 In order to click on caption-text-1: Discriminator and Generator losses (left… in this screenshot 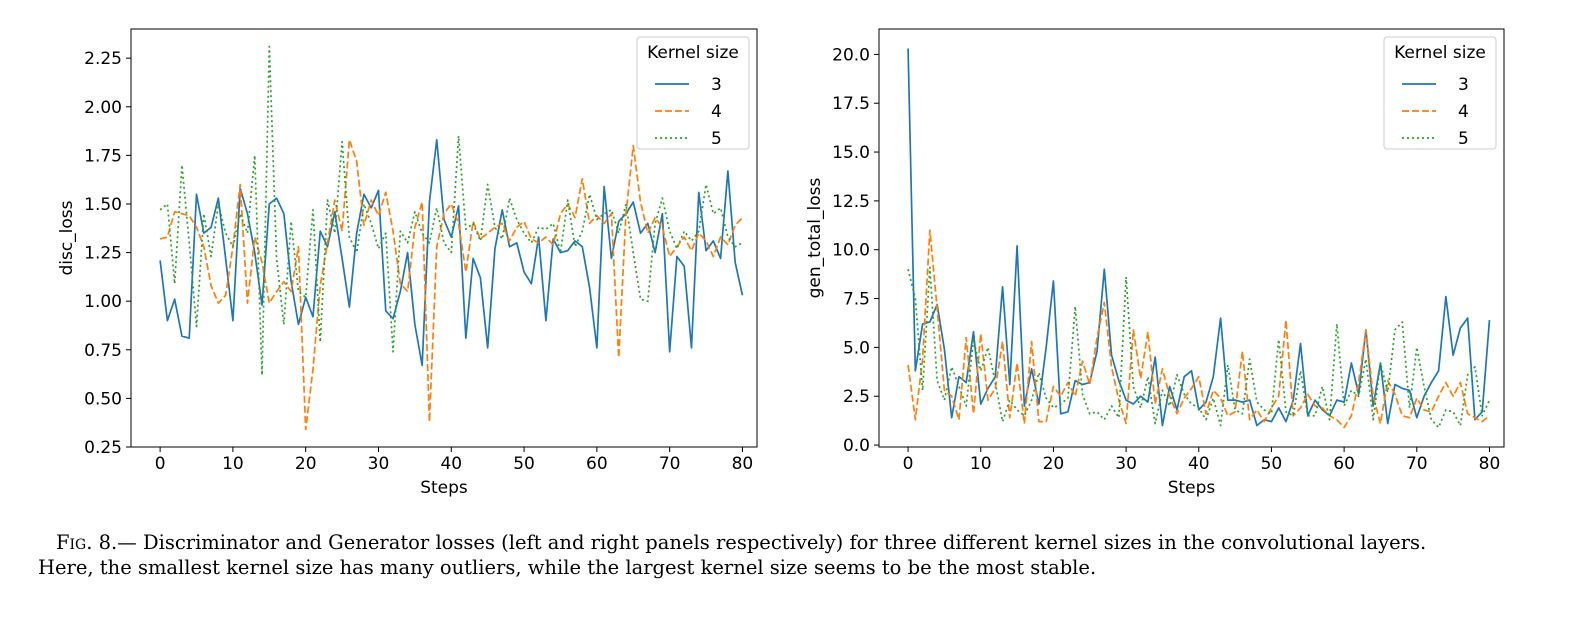, I will do `click(781, 542)`.